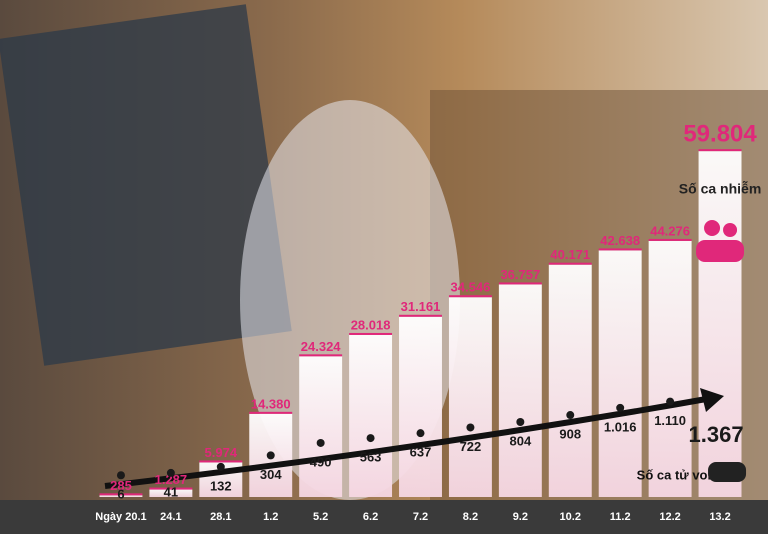  Describe the element at coordinates (720, 133) in the screenshot. I see `infected-label: 59.804` at that location.